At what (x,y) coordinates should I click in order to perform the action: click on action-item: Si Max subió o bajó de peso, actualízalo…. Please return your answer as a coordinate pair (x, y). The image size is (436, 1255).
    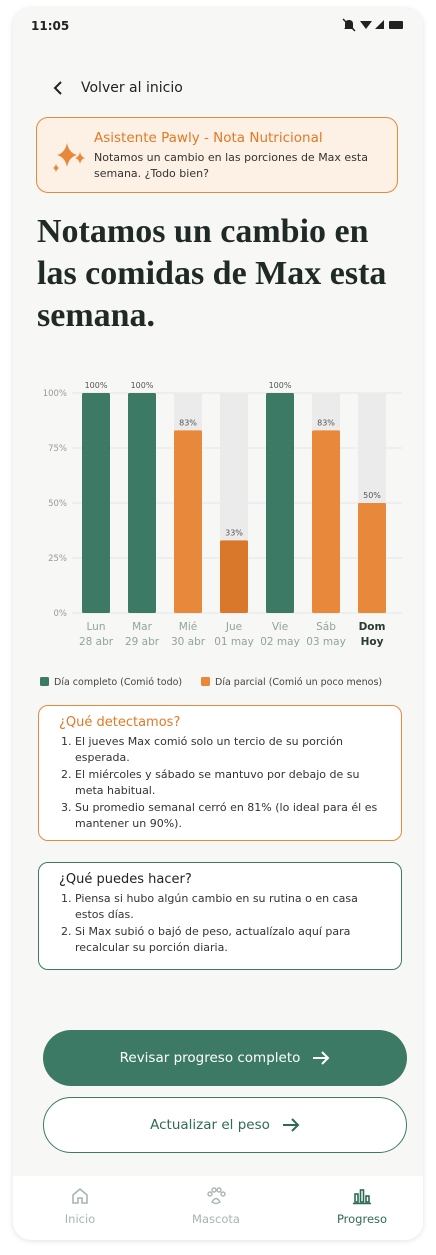
    Looking at the image, I should click on (231, 939).